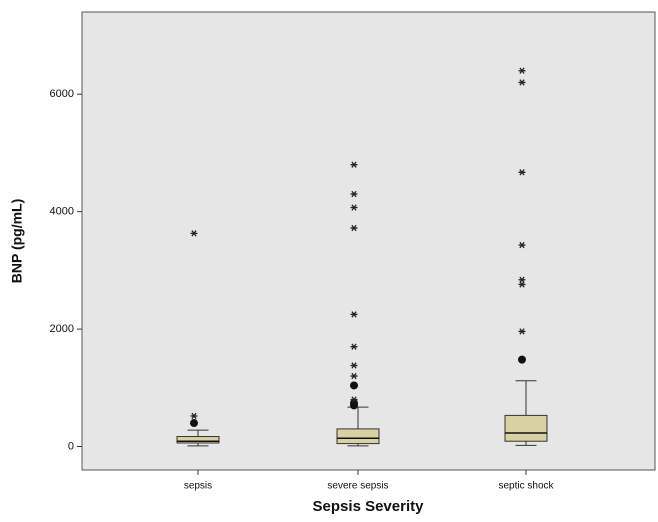 This screenshot has height=522, width=658. Describe the element at coordinates (357, 486) in the screenshot. I see `x-tick-label: severe sepsis` at that location.